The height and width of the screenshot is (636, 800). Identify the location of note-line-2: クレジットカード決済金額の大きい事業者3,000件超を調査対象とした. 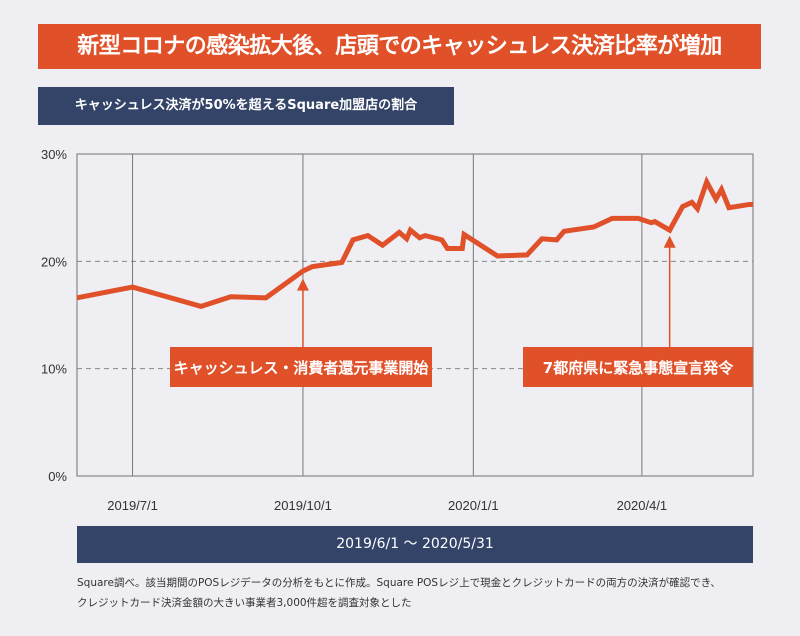
(244, 603).